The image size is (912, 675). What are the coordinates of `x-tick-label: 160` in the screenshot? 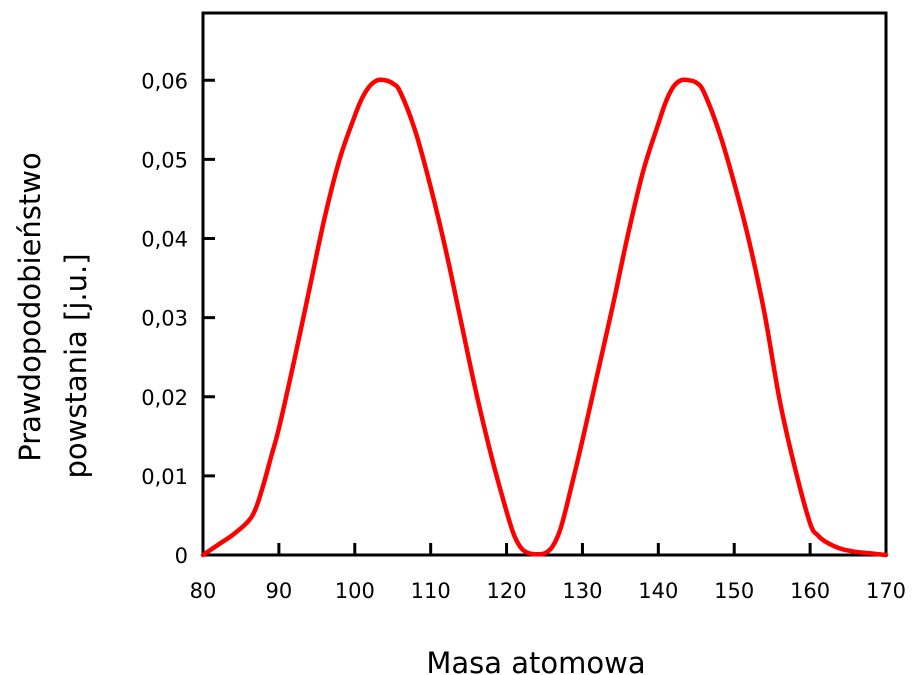 It's located at (810, 591).